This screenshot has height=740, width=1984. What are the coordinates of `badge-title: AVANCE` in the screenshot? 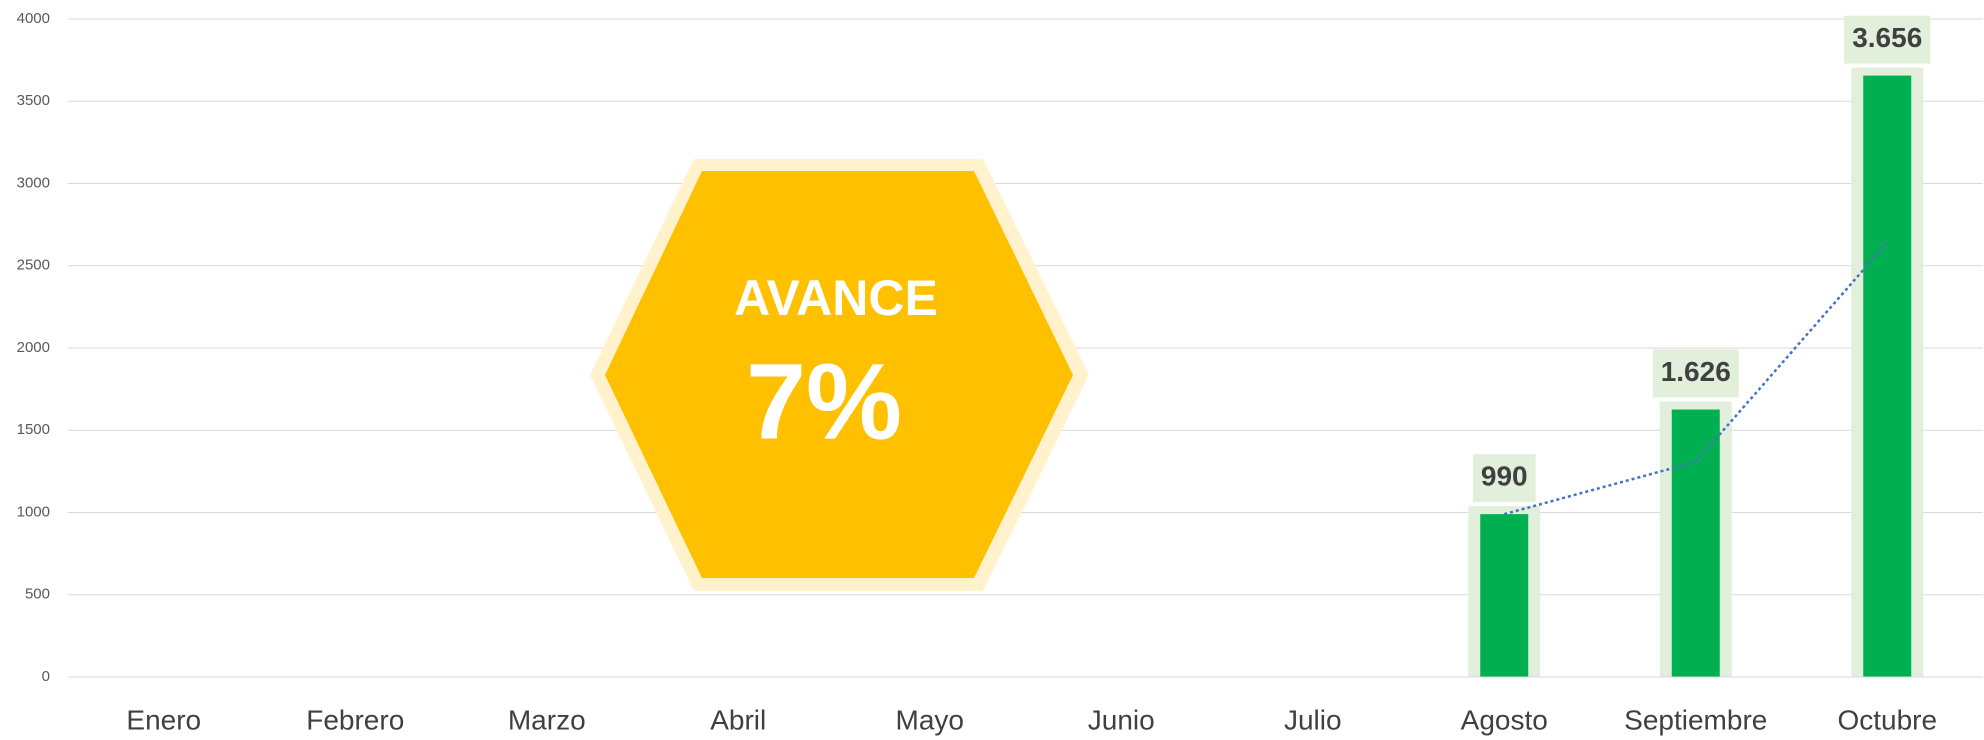 It's located at (836, 298).